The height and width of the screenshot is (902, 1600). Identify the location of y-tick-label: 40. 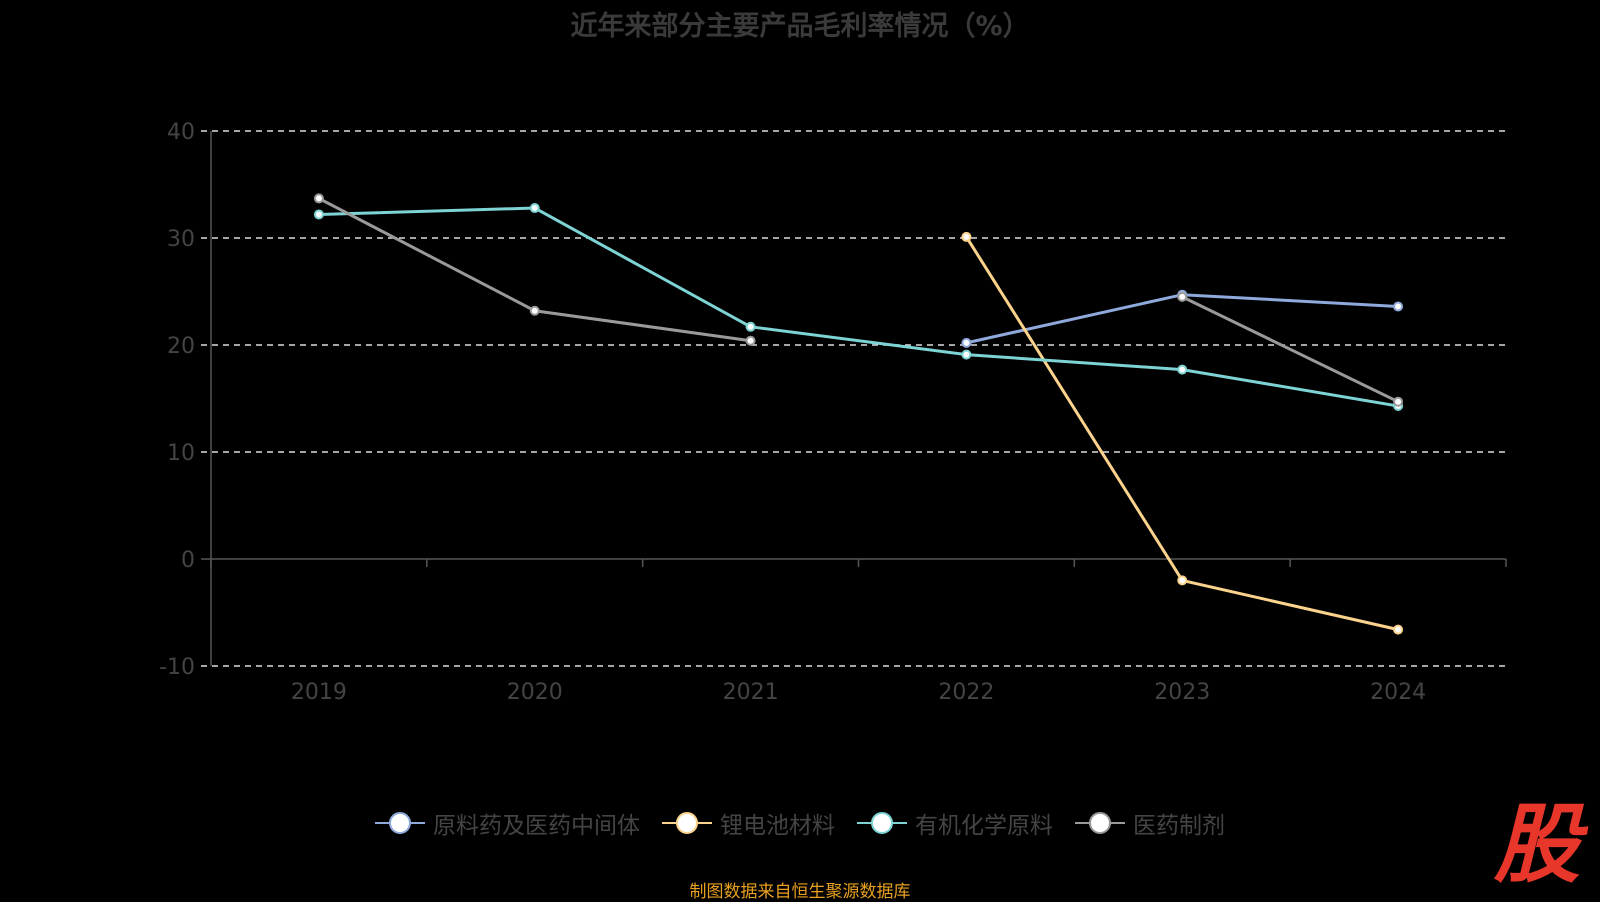
(181, 132).